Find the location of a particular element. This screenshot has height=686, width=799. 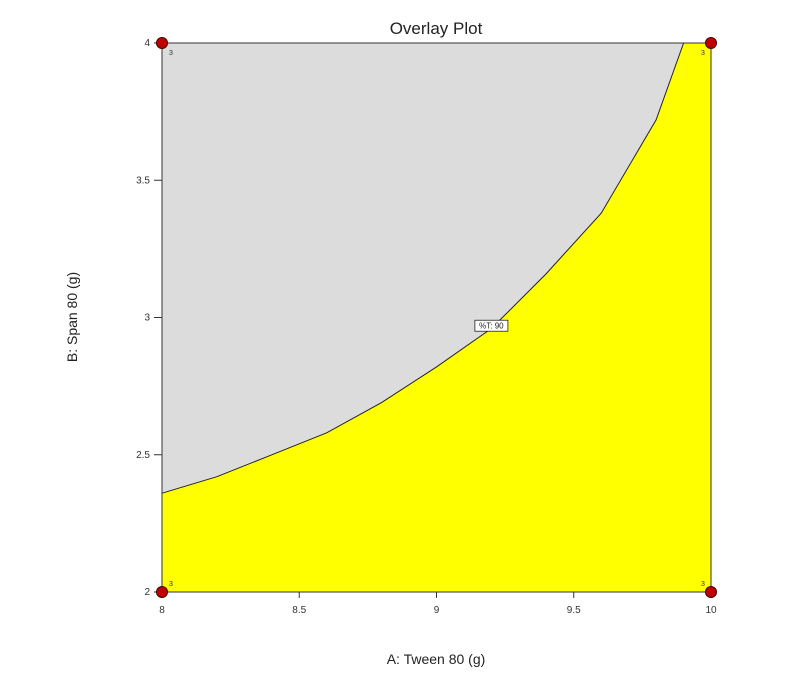

y-tick-label-3: 3.5 is located at coordinates (143, 180).